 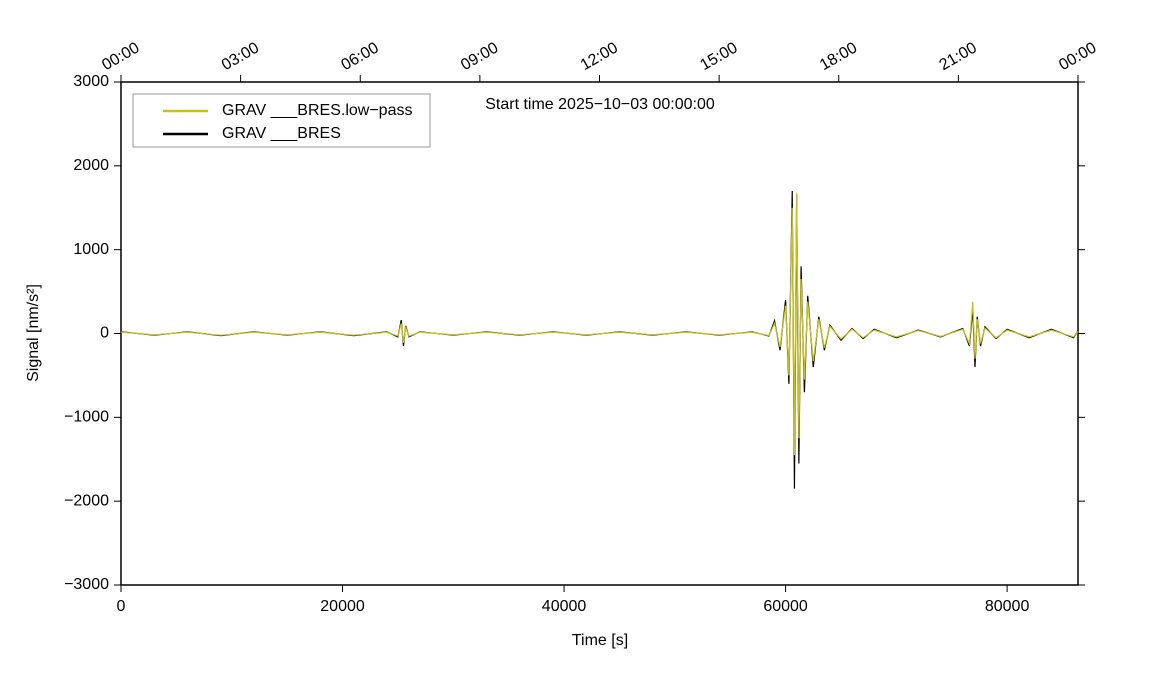 I want to click on legend-label: GRAV ___BRES.low−pass, so click(x=317, y=110).